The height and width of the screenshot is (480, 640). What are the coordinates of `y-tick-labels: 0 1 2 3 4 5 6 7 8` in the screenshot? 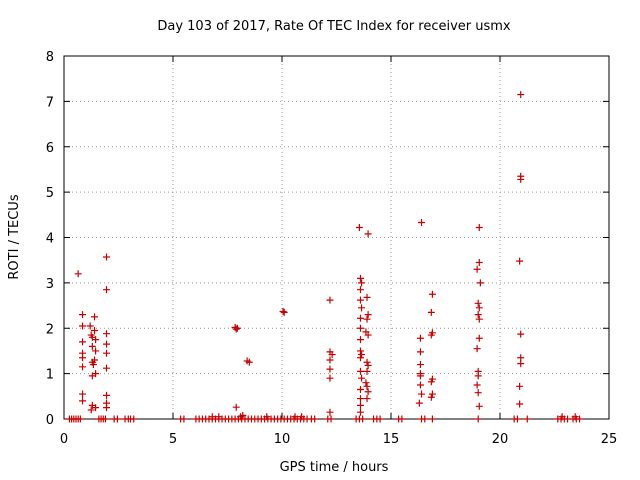 It's located at (50, 239).